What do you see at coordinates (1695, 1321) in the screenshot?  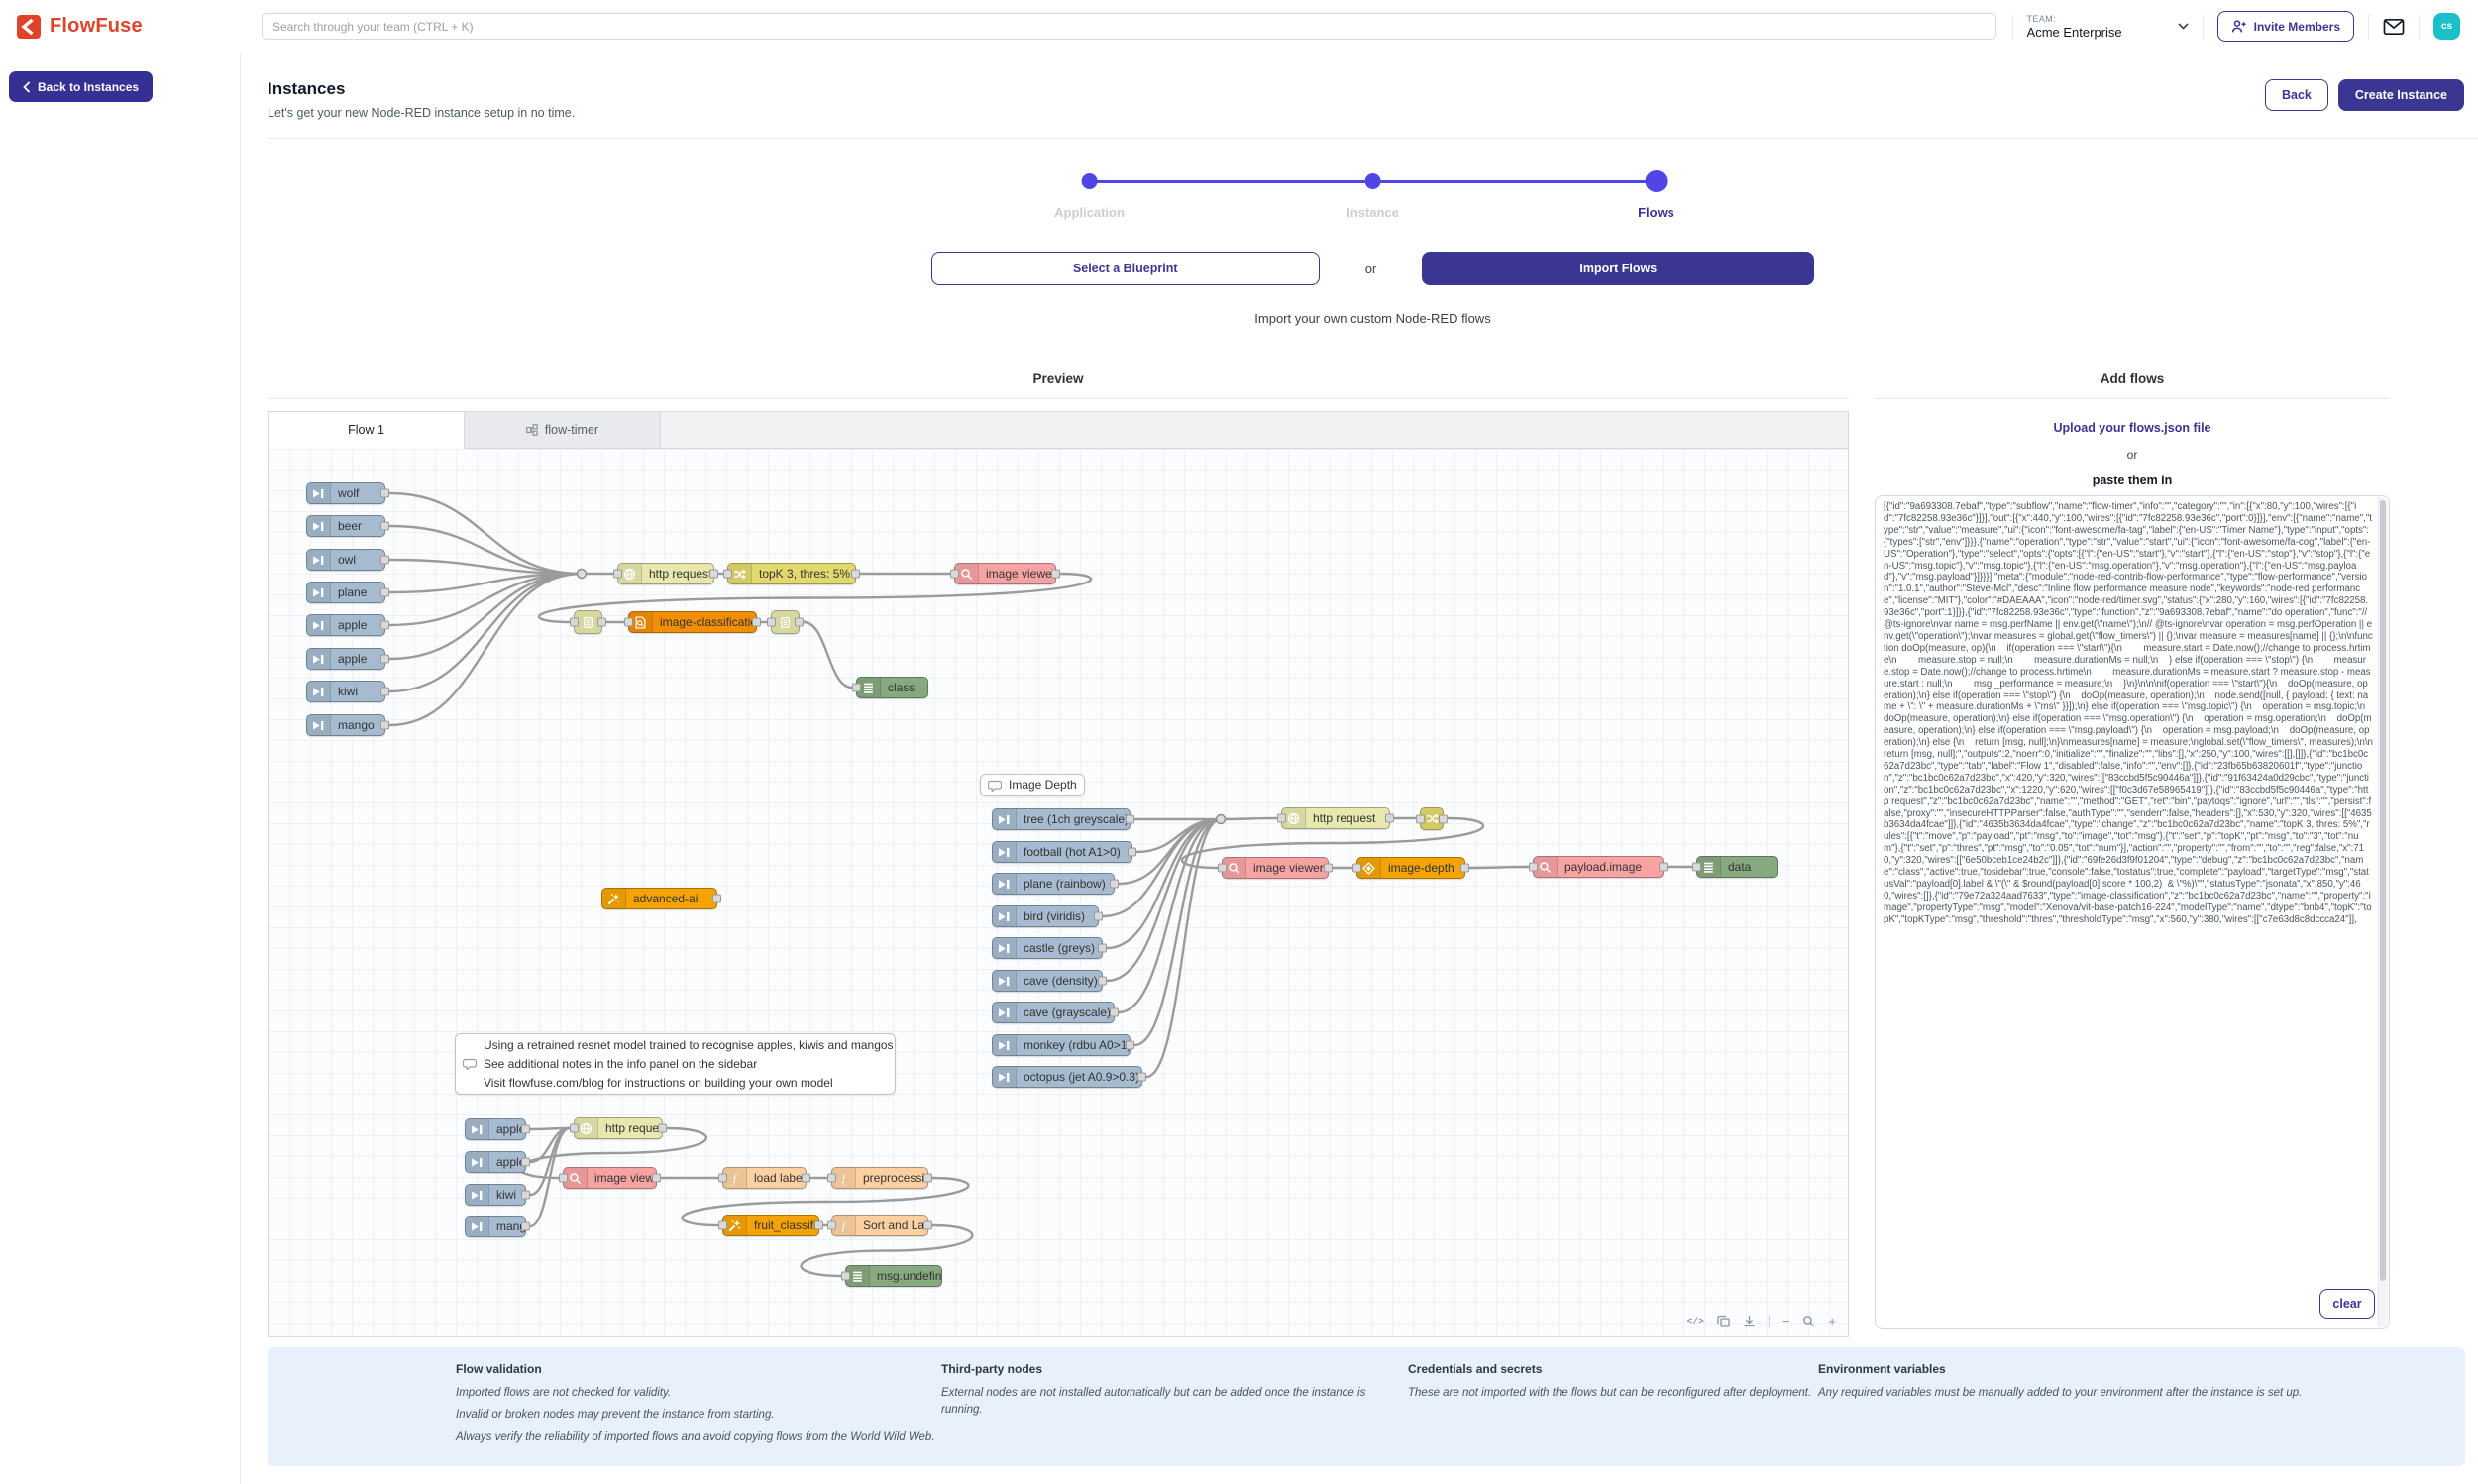 I see `code-view-icon: </>` at bounding box center [1695, 1321].